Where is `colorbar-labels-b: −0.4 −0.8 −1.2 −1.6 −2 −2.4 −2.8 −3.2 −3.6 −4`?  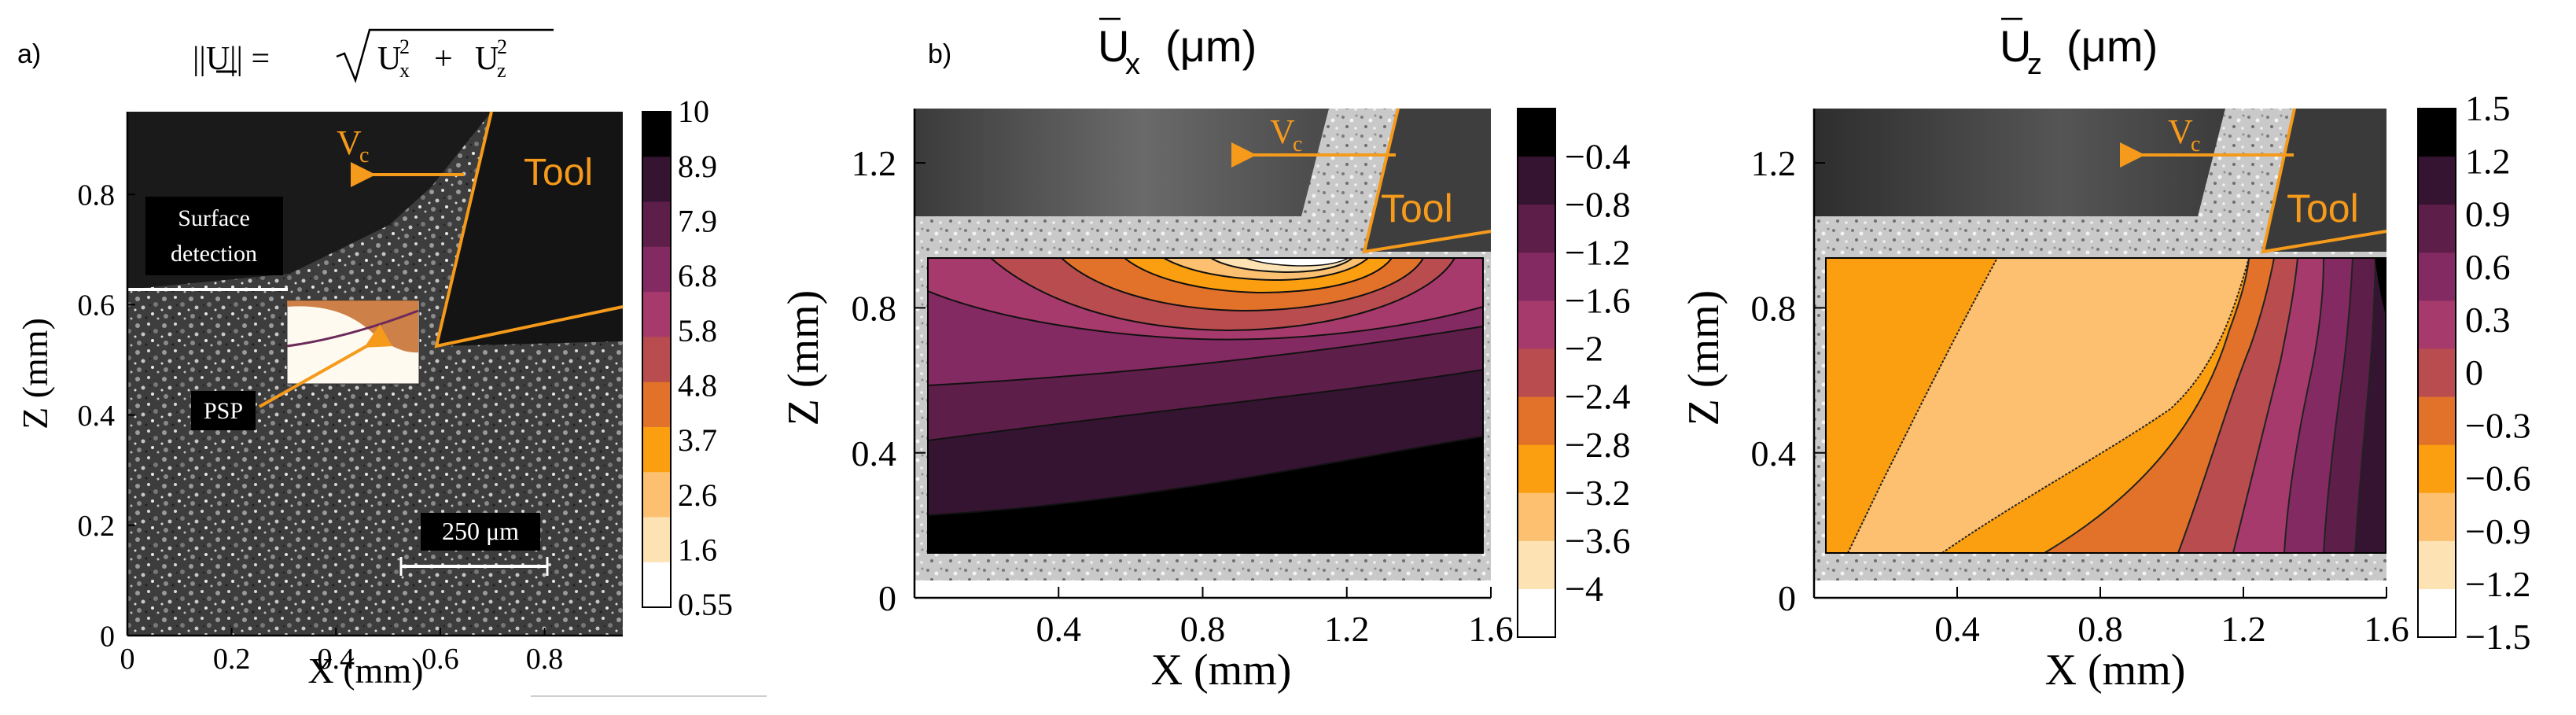
colorbar-labels-b: −0.4 −0.8 −1.2 −1.6 −2 −2.4 −2.8 −3.2 −3.6 −4 is located at coordinates (1598, 373).